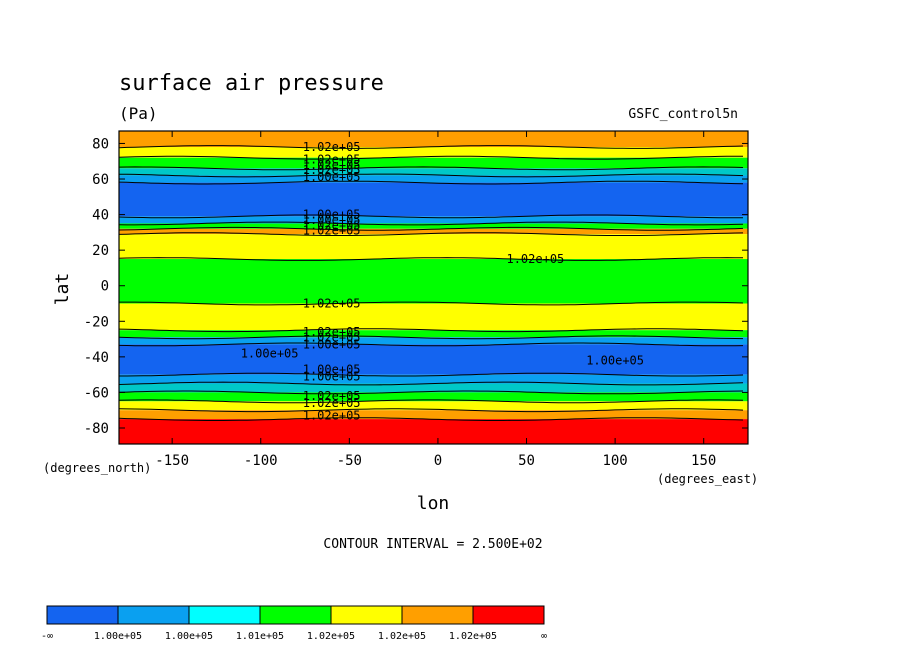 The image size is (904, 654). I want to click on x-tick-label: 150, so click(703, 461).